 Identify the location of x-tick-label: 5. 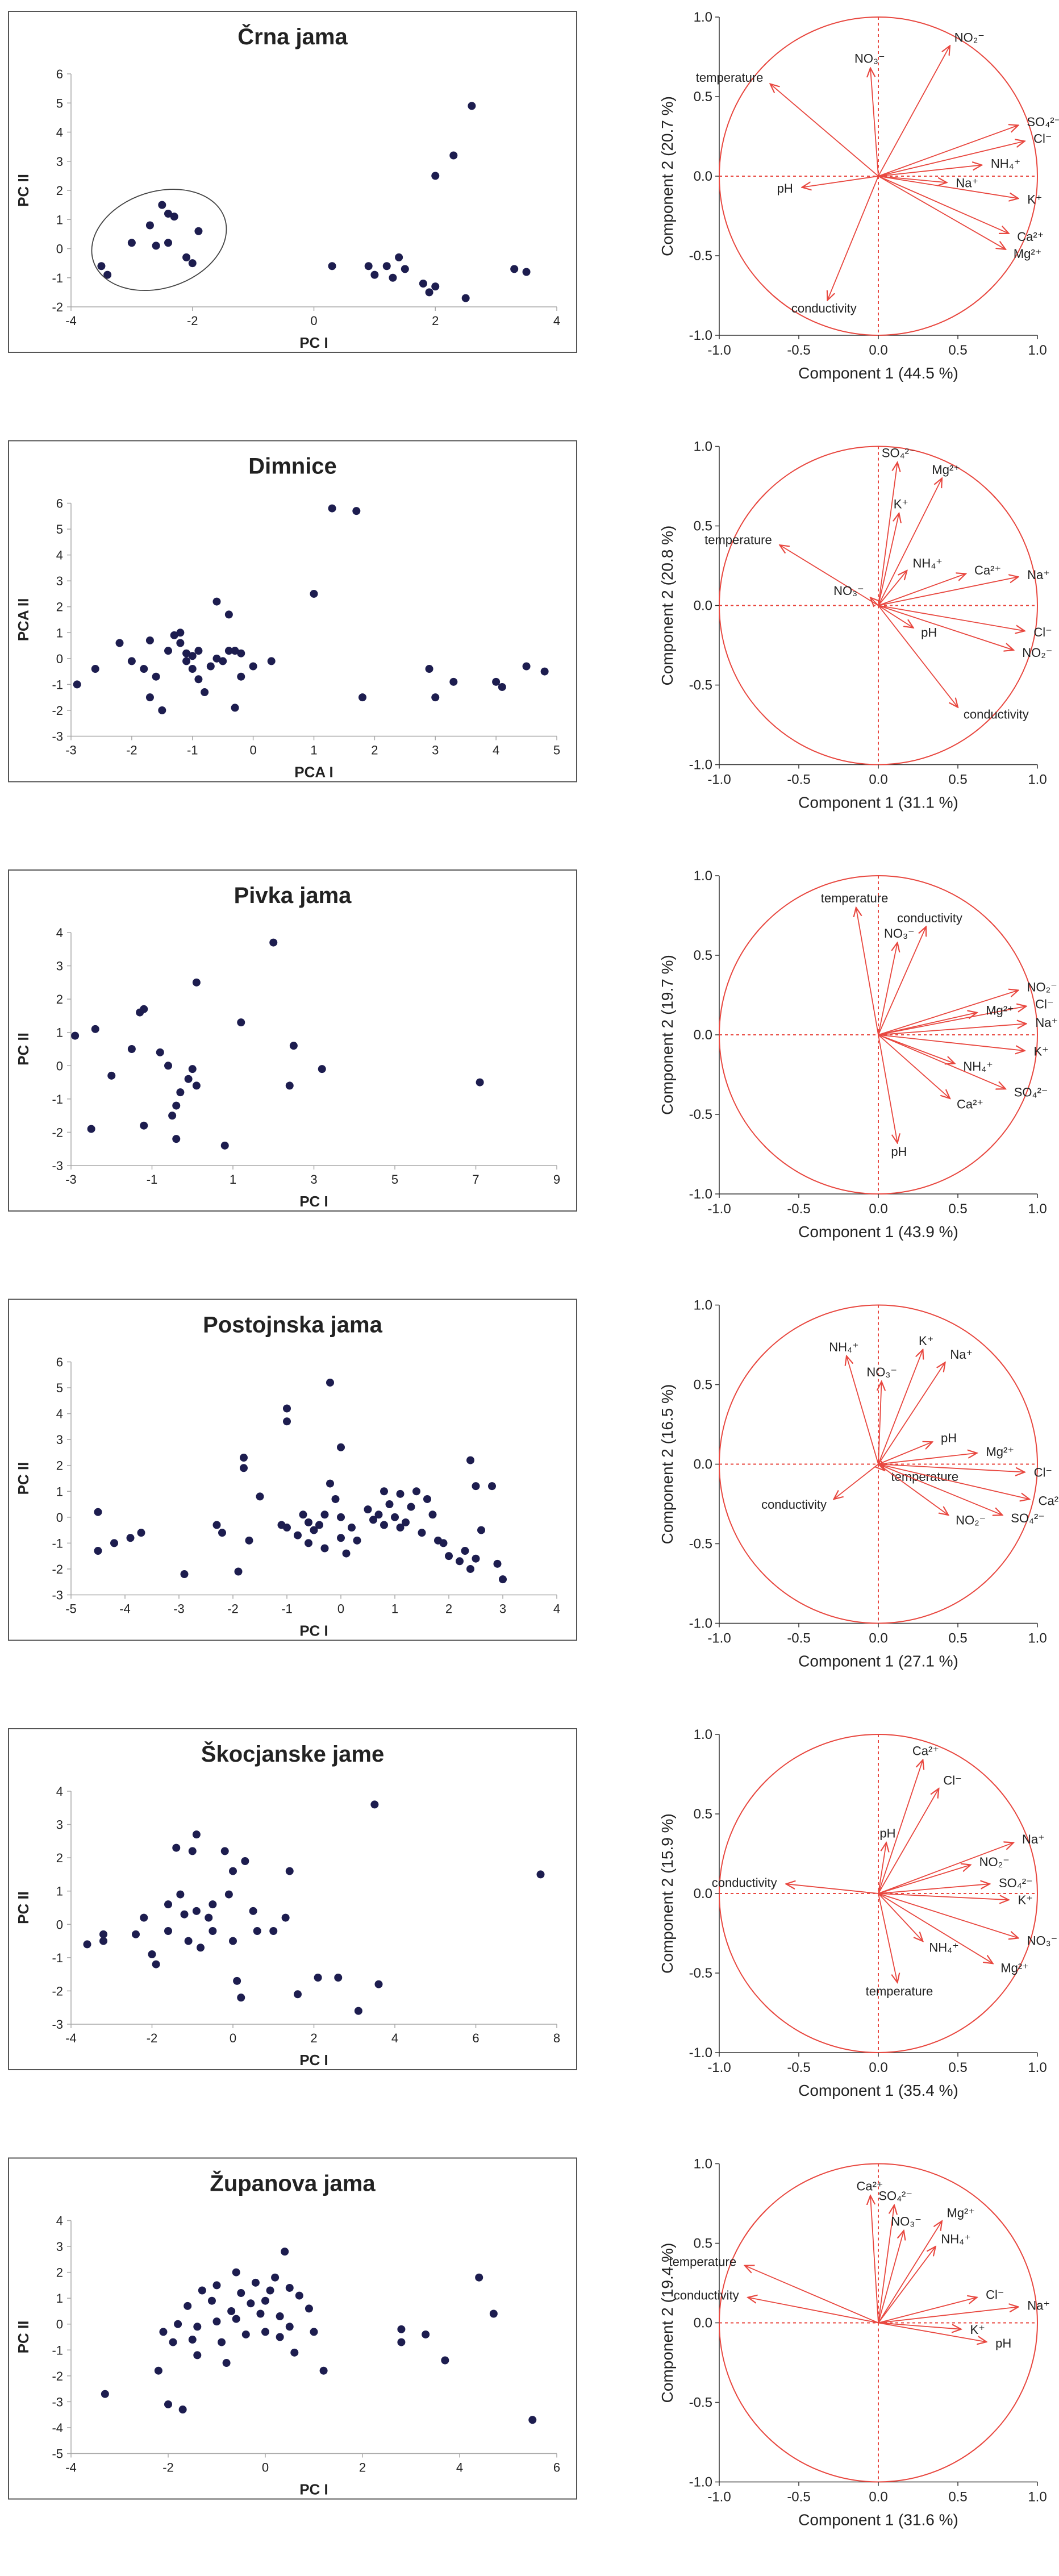
(394, 1179).